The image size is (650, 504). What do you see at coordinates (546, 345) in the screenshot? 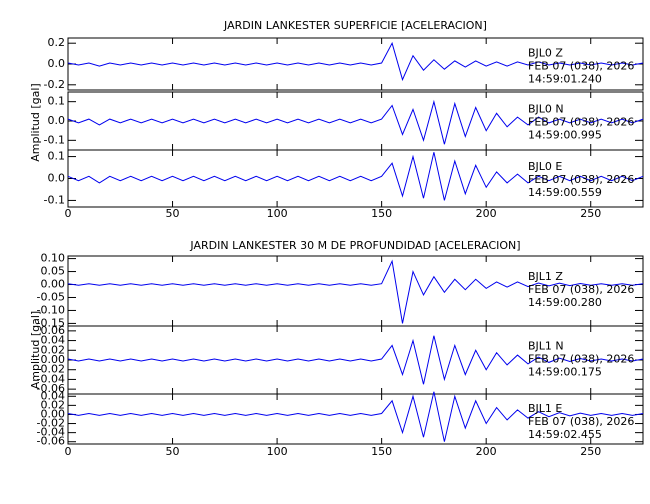
I see `station-label: BJL1 N` at bounding box center [546, 345].